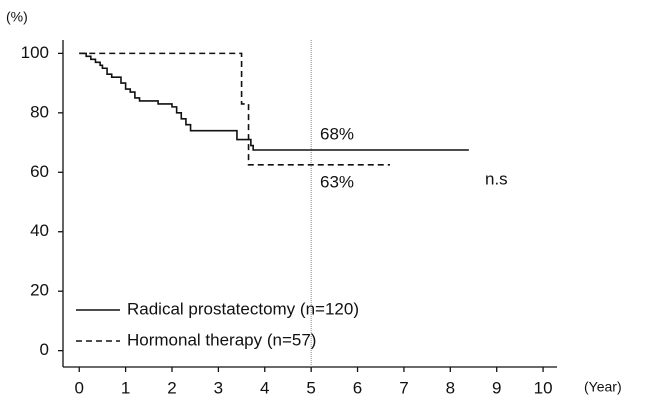 The height and width of the screenshot is (408, 651). What do you see at coordinates (243, 308) in the screenshot?
I see `legend-label: Radical prostatectomy (n=120)` at bounding box center [243, 308].